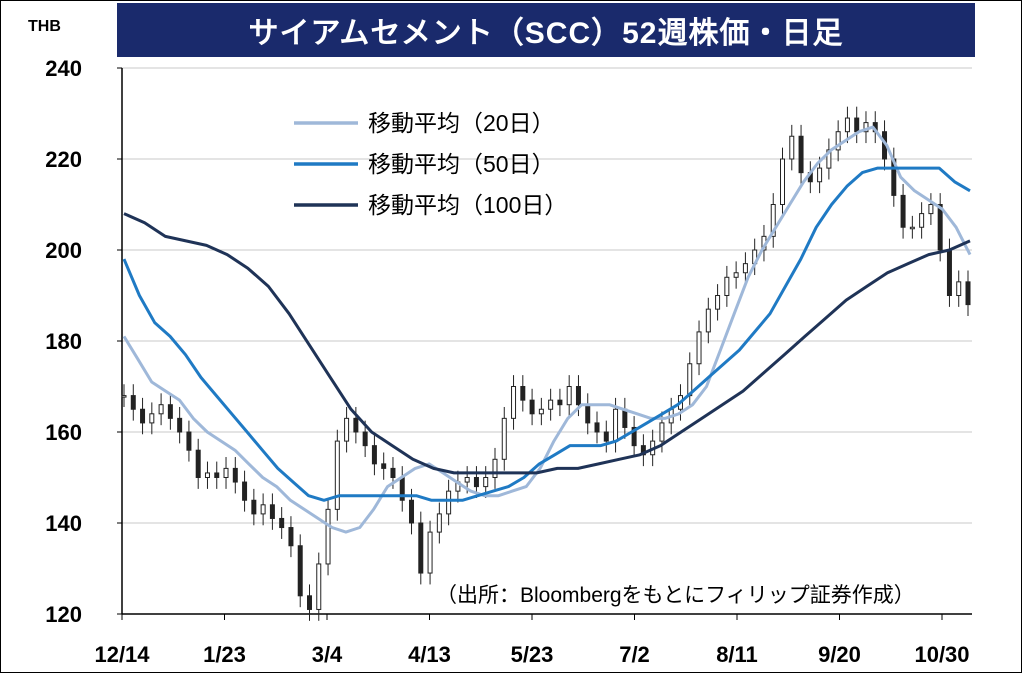 This screenshot has height=675, width=1024. Describe the element at coordinates (63, 523) in the screenshot. I see `y-tick-label: 140` at that location.